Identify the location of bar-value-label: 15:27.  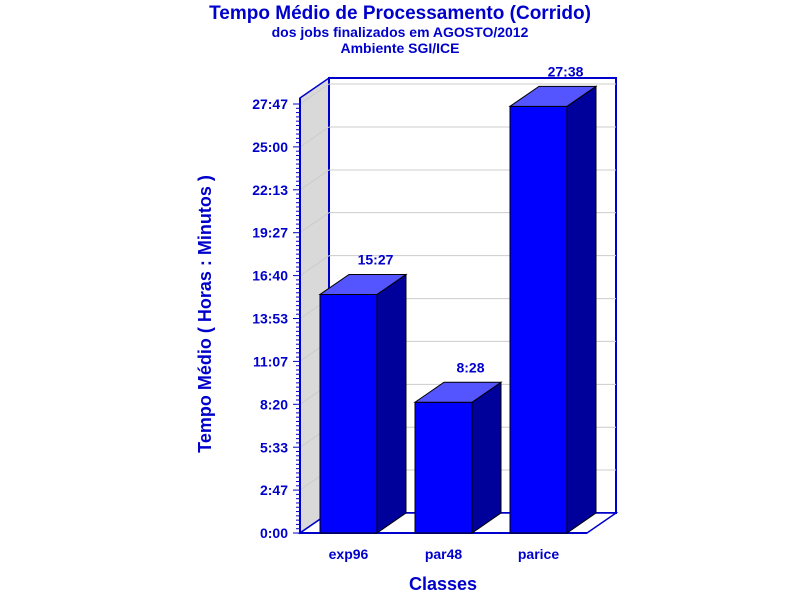
(376, 259).